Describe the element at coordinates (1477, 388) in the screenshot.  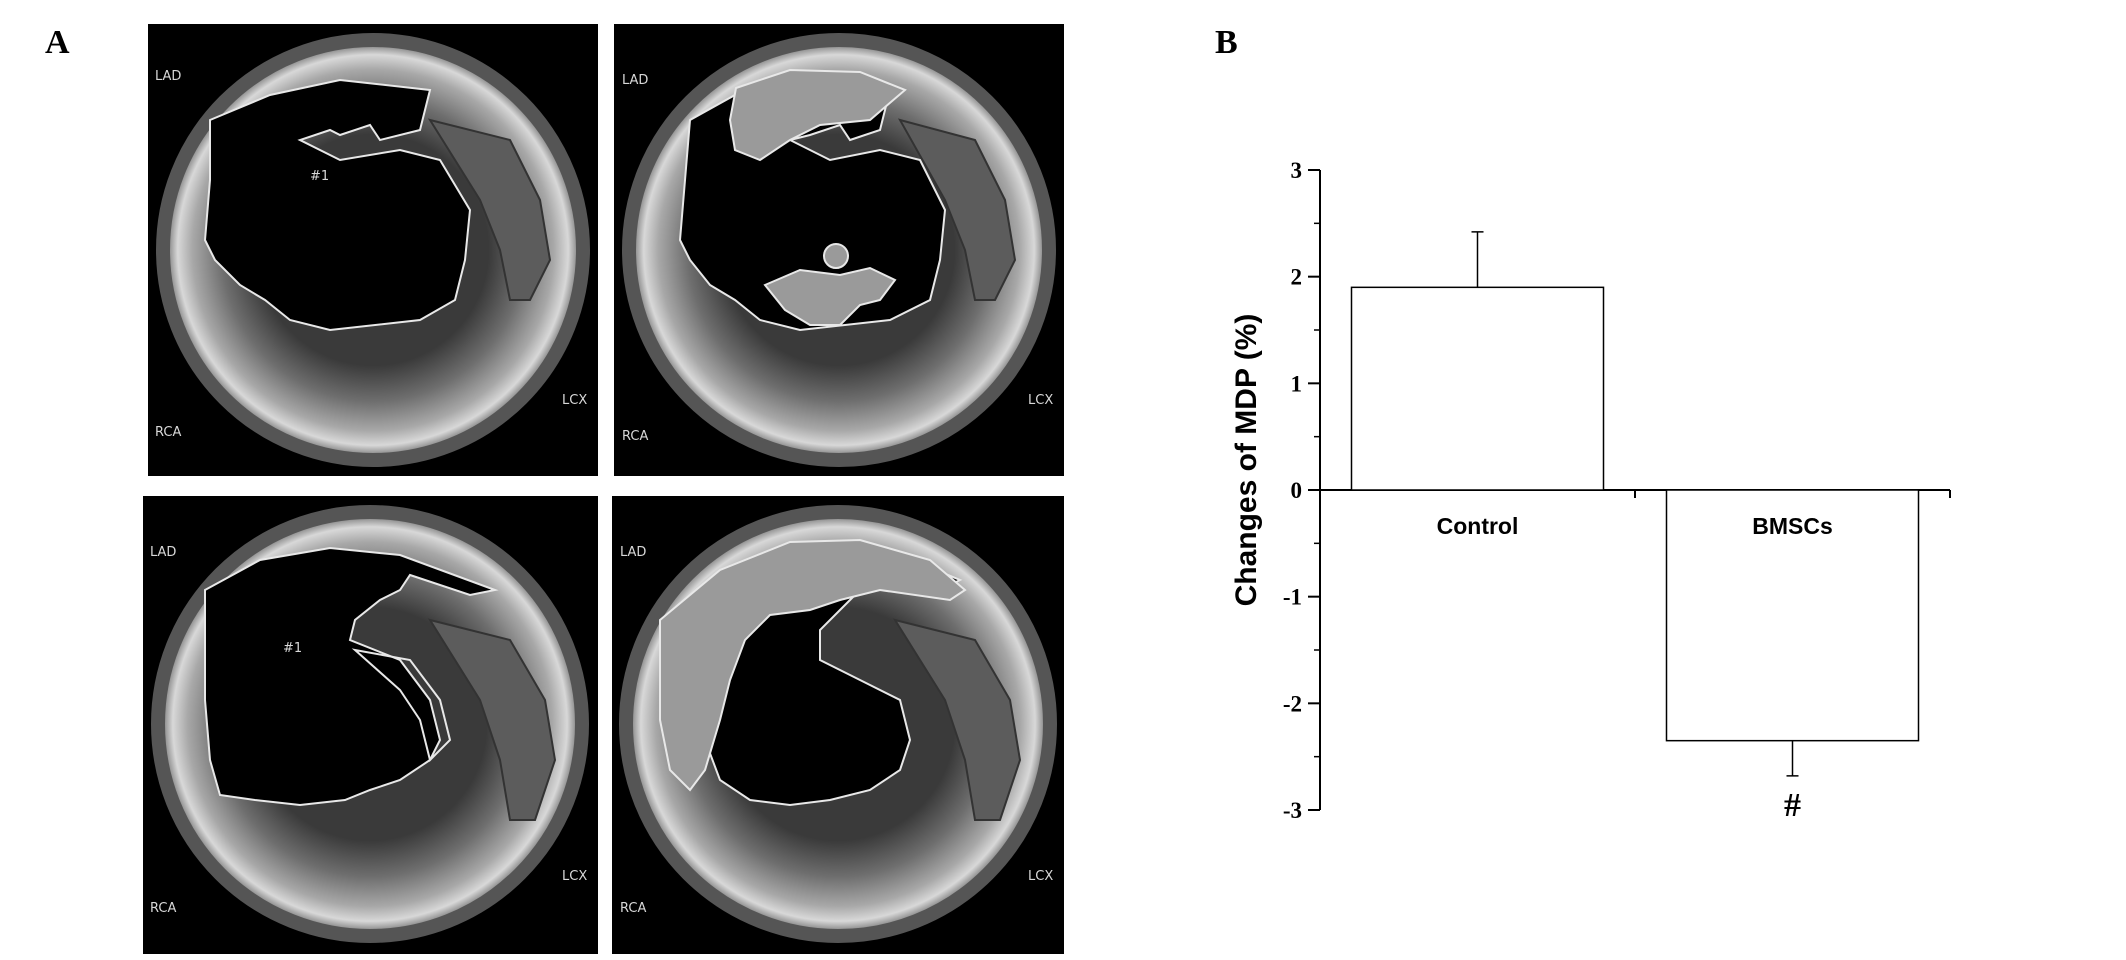
I see `bar-control` at that location.